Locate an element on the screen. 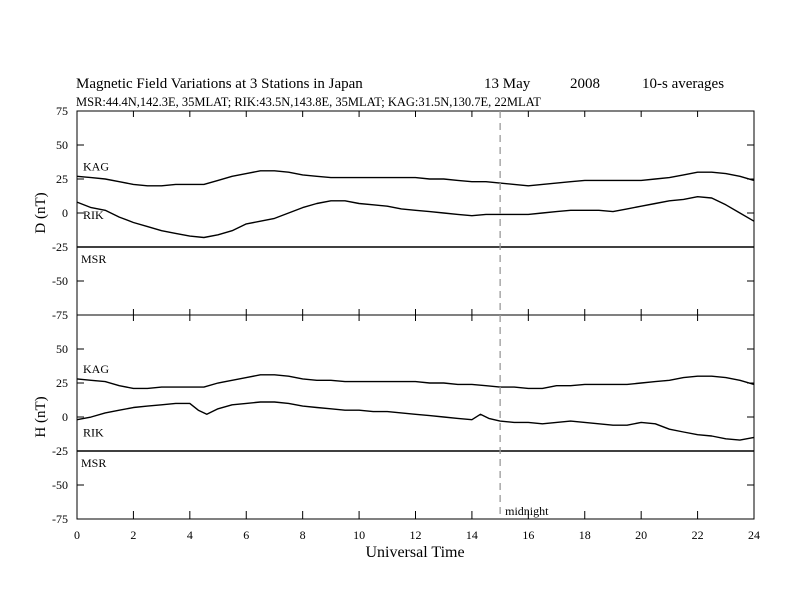 Image resolution: width=792 pixels, height=612 pixels. x-tick-label: 24 is located at coordinates (754, 535).